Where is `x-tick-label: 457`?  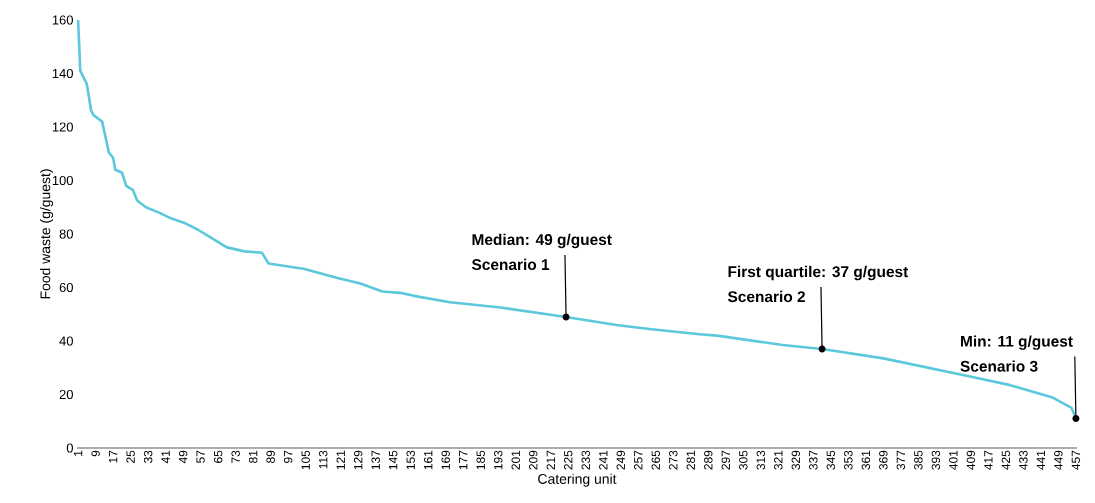 x-tick-label: 457 is located at coordinates (1076, 460).